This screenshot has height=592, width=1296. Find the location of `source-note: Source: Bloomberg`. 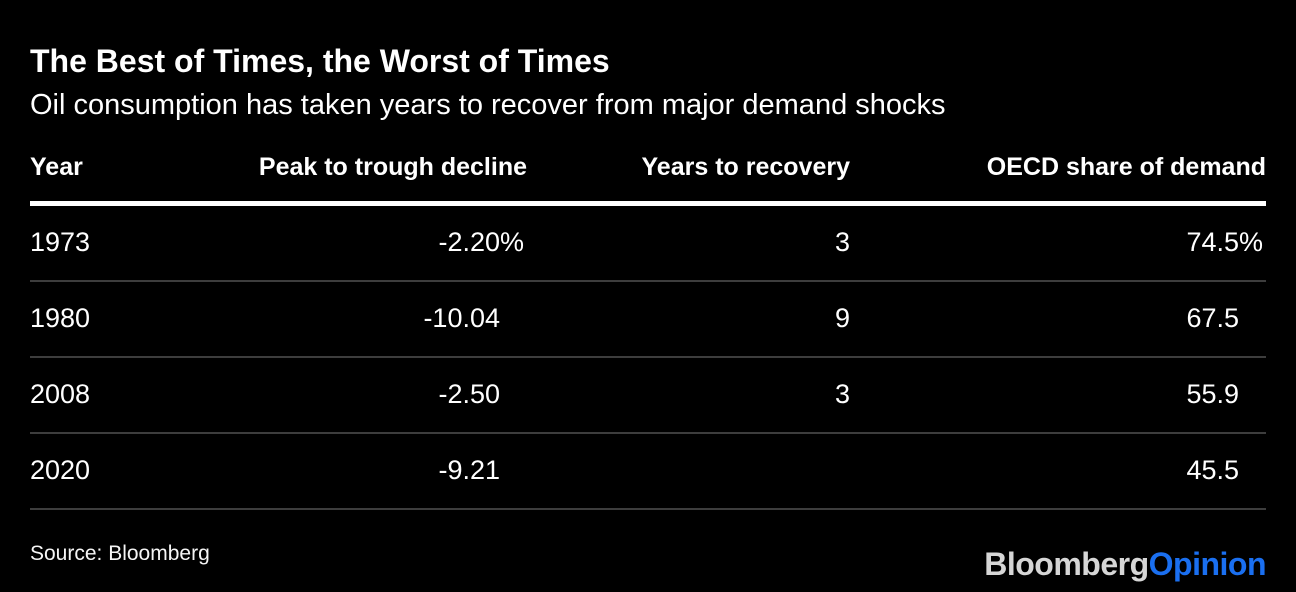

source-note: Source: Bloomberg is located at coordinates (120, 553).